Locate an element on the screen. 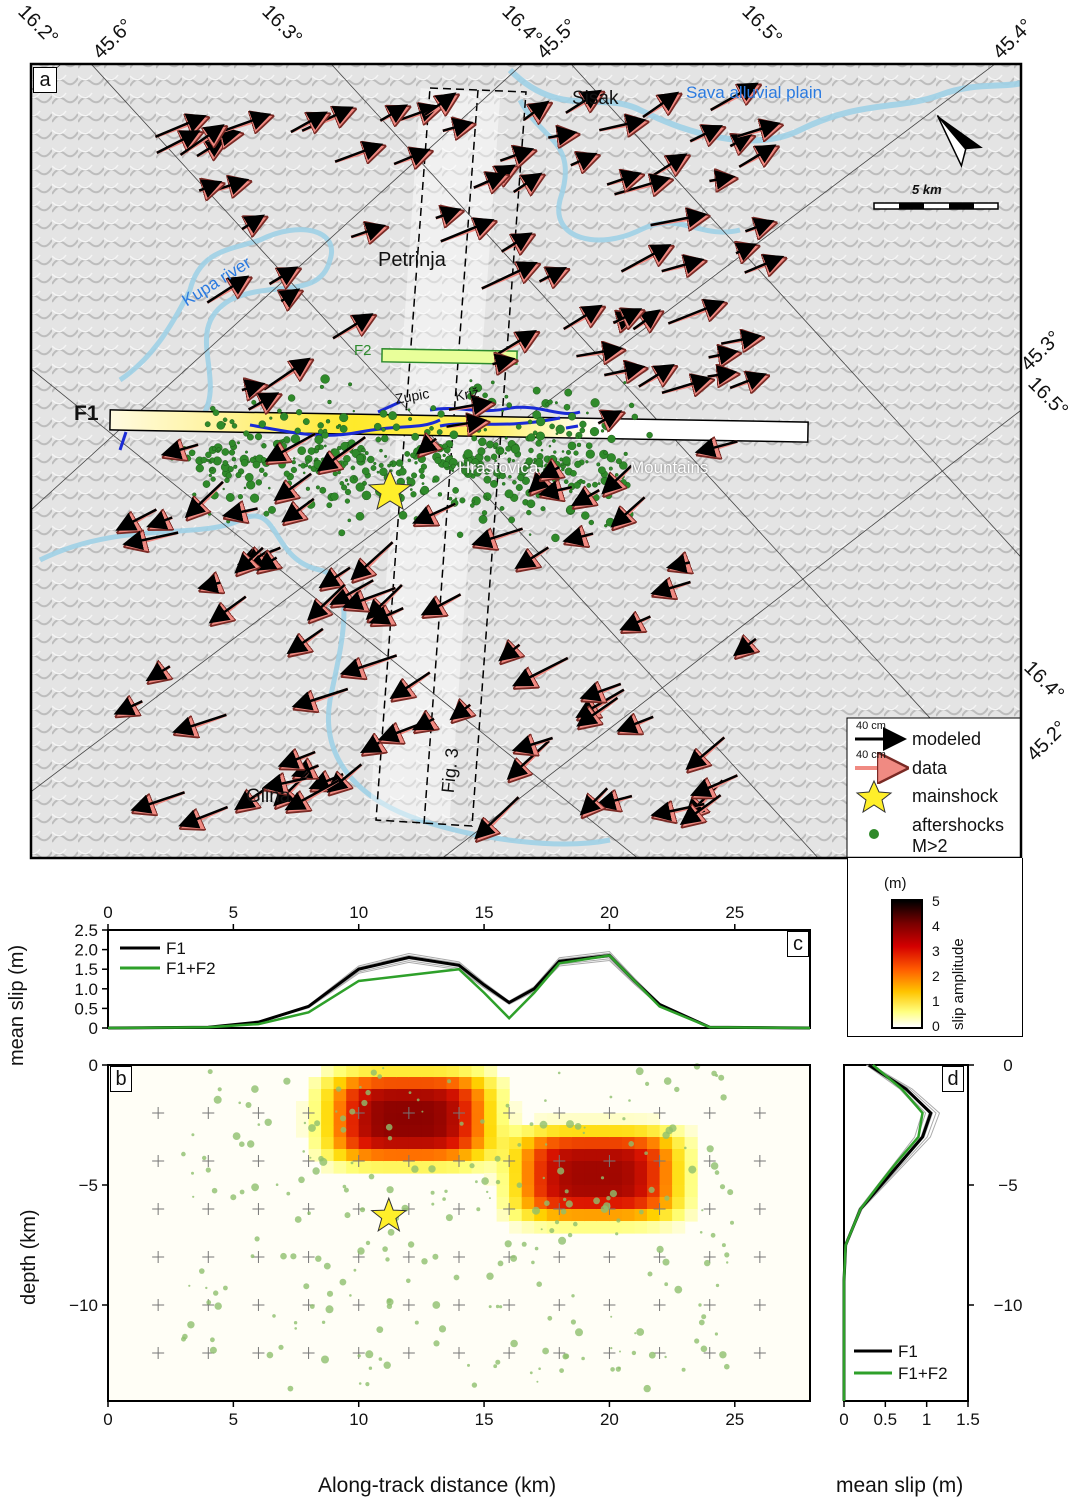 The width and height of the screenshot is (1084, 1506). legend-modeled: modeled is located at coordinates (947, 739).